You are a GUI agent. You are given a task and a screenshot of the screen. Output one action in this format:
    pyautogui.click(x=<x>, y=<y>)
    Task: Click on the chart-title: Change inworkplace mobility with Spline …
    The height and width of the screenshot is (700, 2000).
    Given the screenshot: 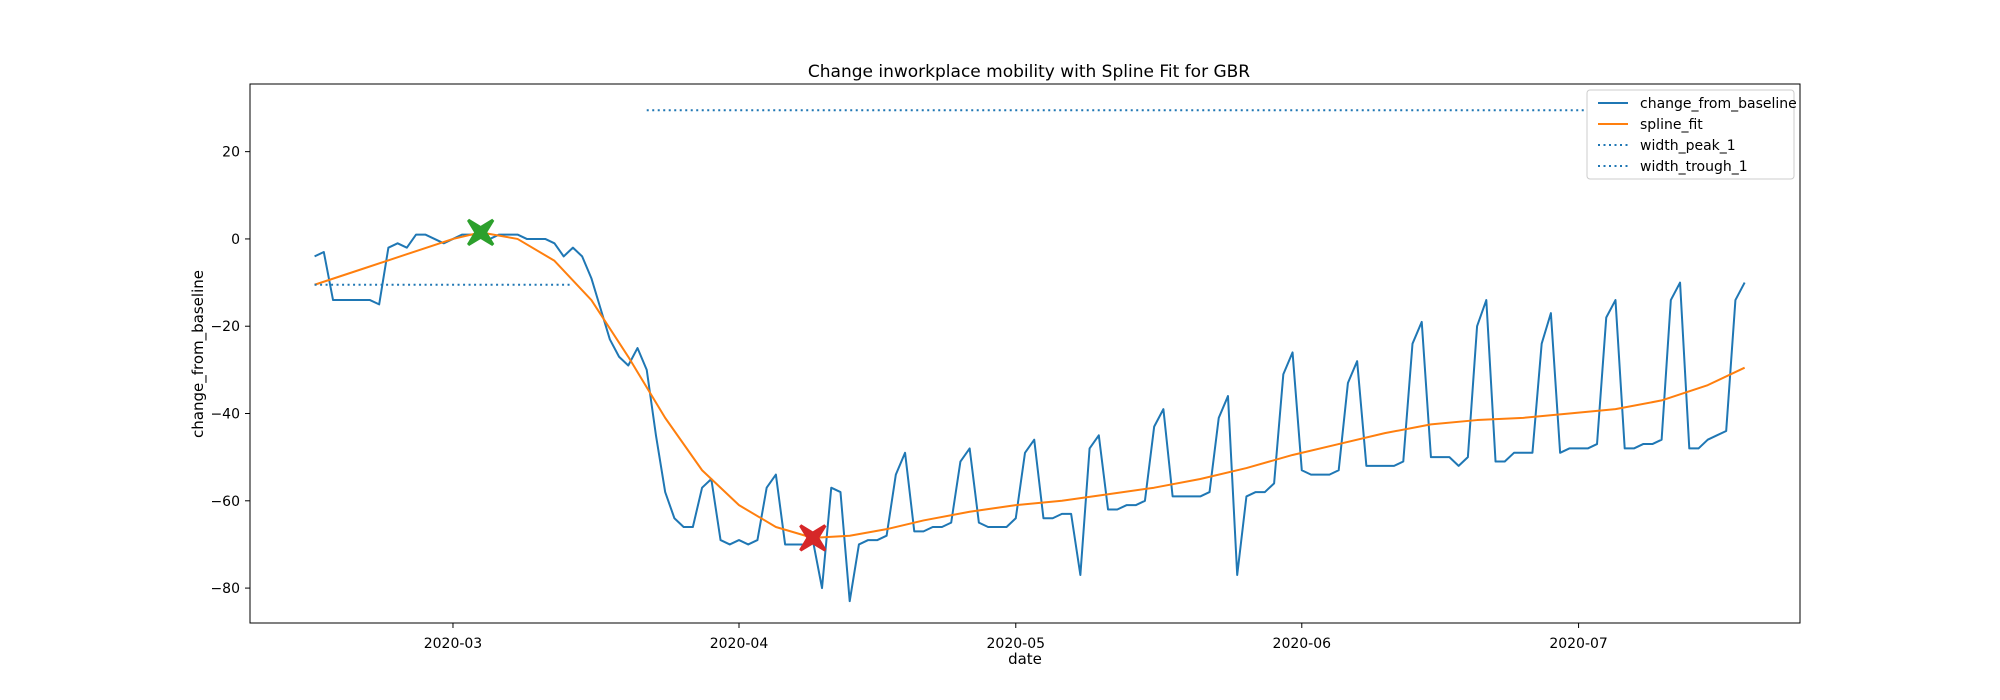 What is the action you would take?
    pyautogui.click(x=1029, y=72)
    